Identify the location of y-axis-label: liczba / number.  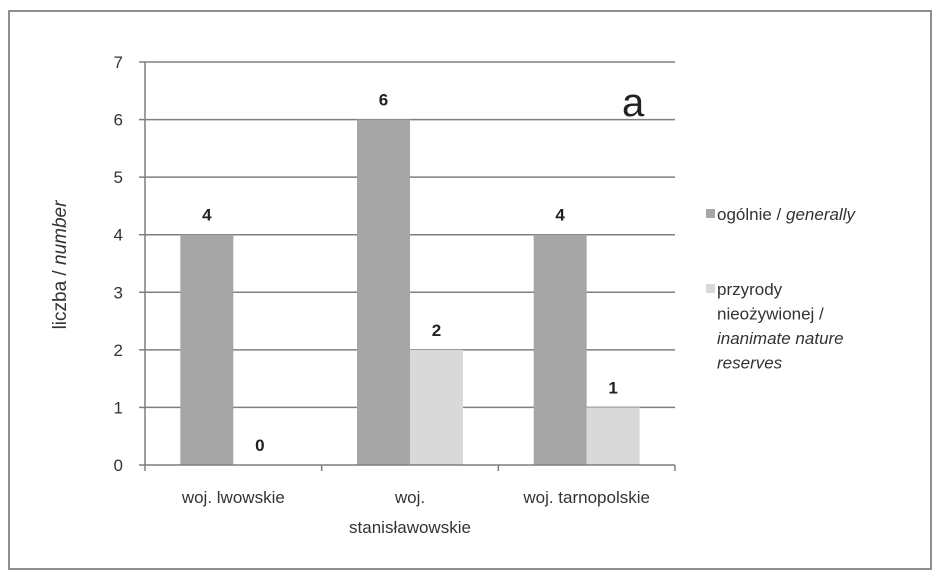
(60, 265).